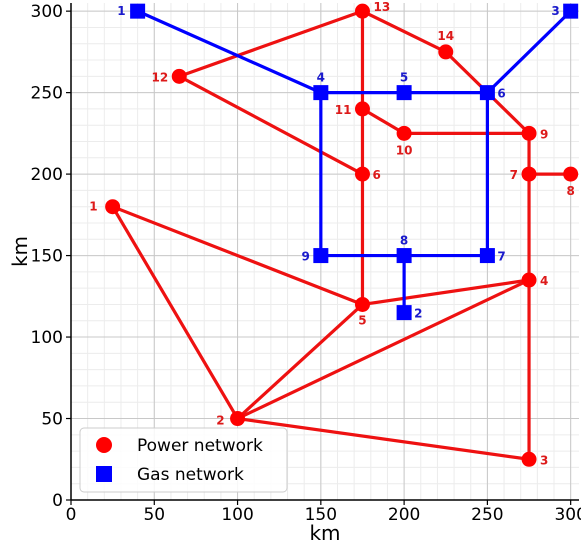 Image resolution: width=581 pixels, height=548 pixels. What do you see at coordinates (376, 175) in the screenshot?
I see `power-node-label-6: 6` at bounding box center [376, 175].